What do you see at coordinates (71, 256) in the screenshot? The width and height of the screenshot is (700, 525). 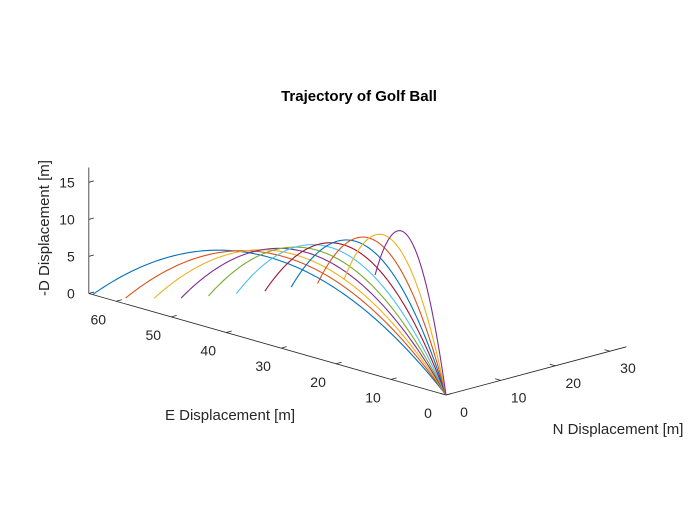 I see `d-axis-tick-label: 5` at bounding box center [71, 256].